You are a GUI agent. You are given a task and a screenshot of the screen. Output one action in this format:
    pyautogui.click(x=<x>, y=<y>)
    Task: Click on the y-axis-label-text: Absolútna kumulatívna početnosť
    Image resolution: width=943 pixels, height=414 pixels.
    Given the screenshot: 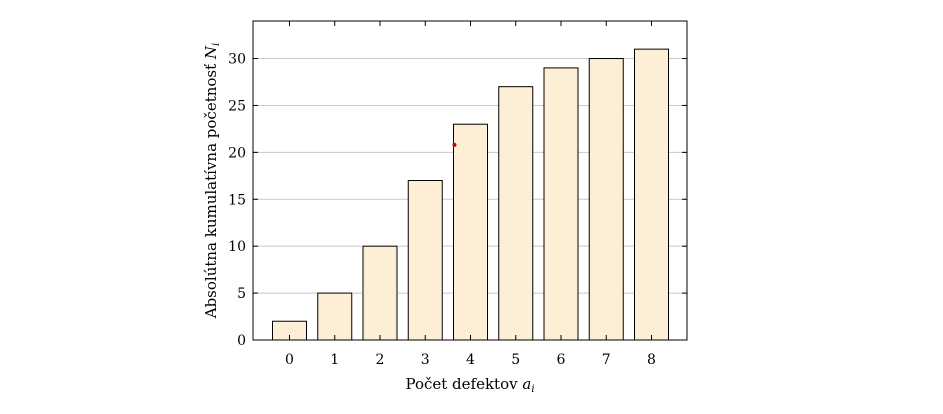 What is the action you would take?
    pyautogui.click(x=211, y=189)
    